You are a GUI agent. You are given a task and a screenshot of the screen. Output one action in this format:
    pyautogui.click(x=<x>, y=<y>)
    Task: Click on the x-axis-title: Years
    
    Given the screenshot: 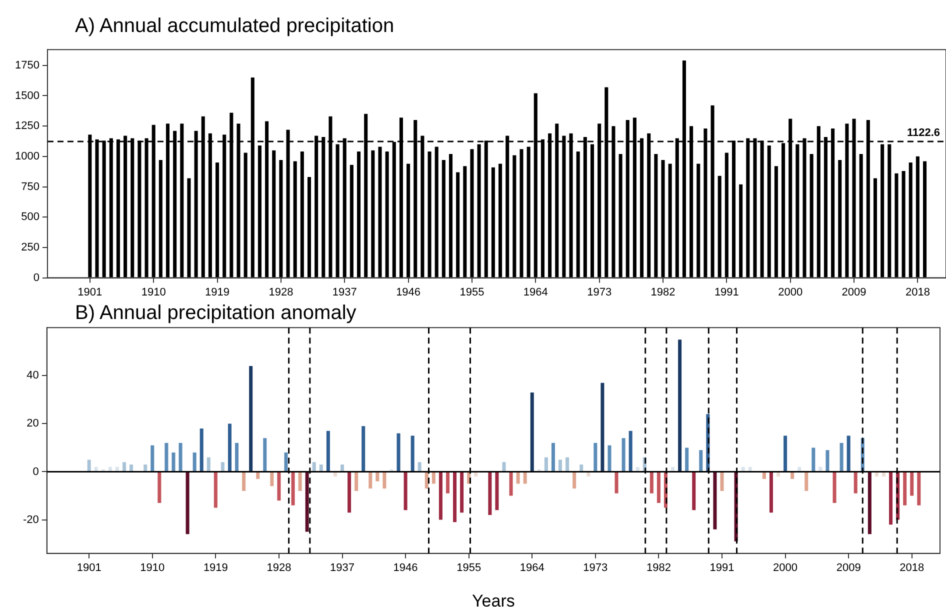 What is the action you would take?
    pyautogui.click(x=493, y=599)
    